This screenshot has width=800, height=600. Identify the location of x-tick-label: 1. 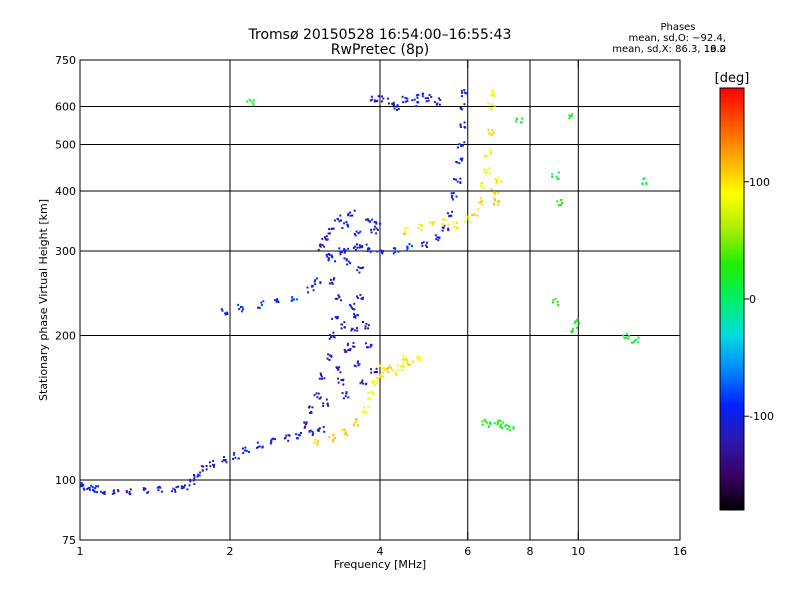
(80, 551).